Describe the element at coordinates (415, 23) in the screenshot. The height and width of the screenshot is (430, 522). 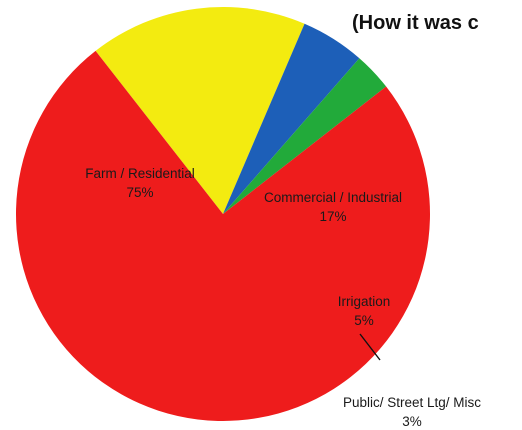
I see `chart-title: (How it was c` at that location.